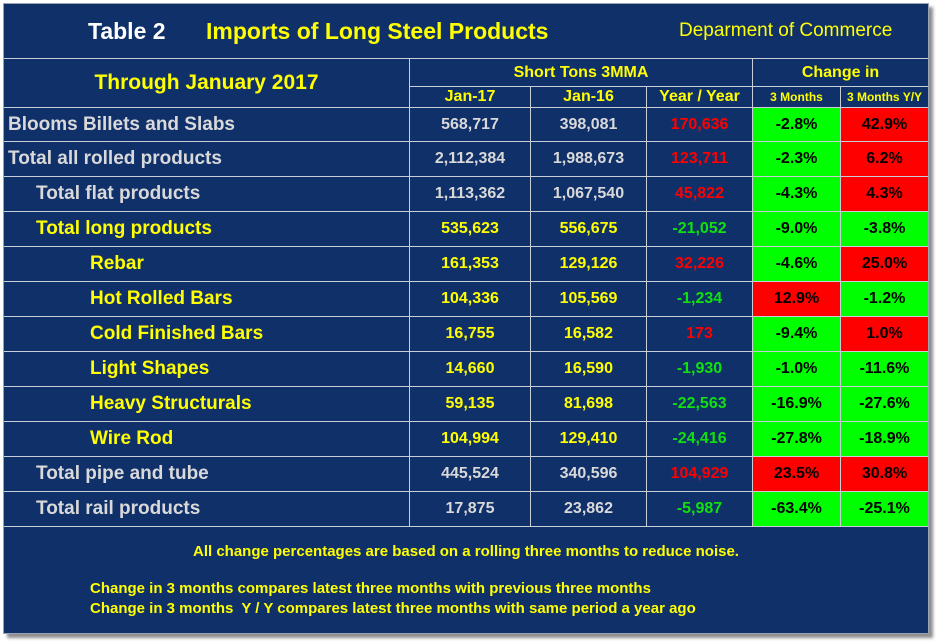 This screenshot has width=937, height=642. I want to click on cell-jan-17: 16,755, so click(469, 334).